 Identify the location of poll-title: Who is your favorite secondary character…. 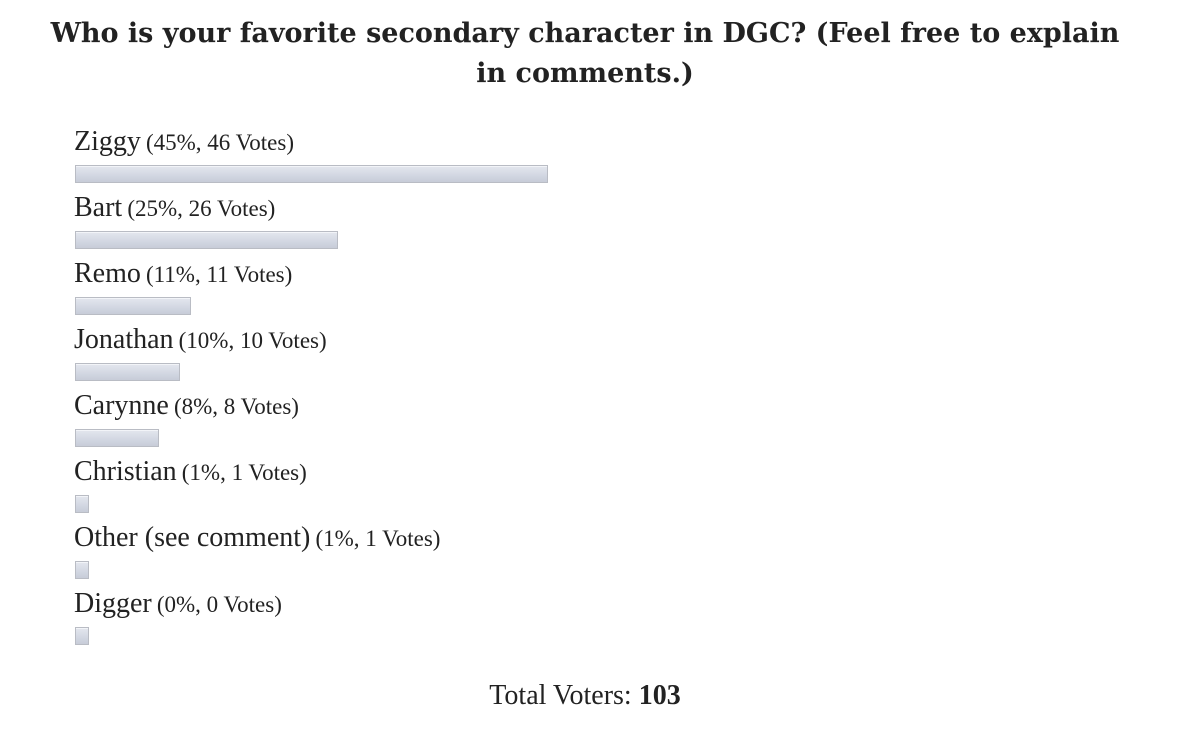
(585, 53).